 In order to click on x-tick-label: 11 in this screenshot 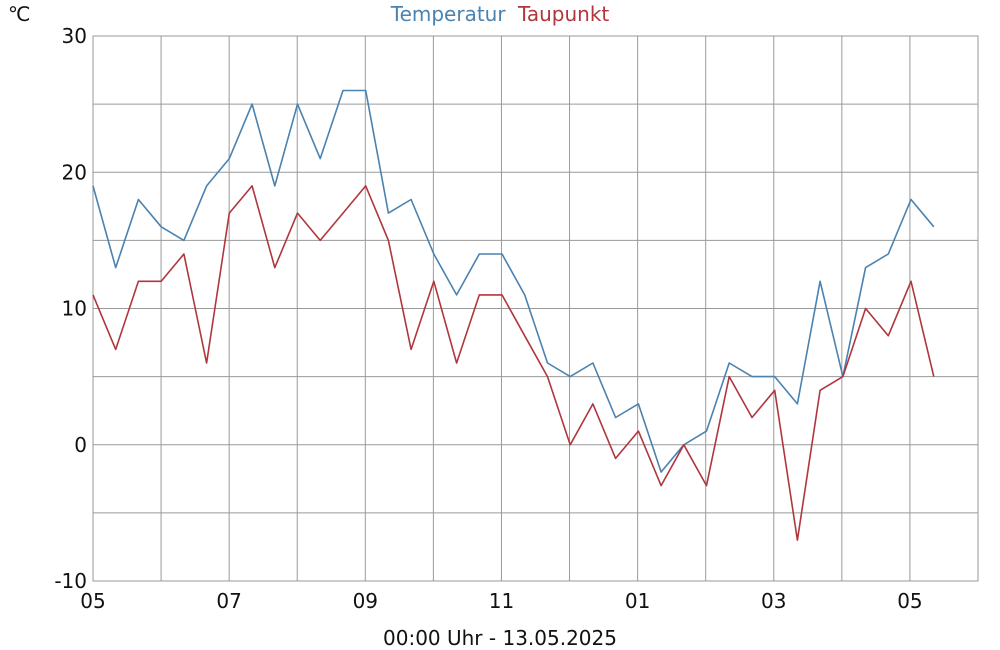, I will do `click(501, 601)`.